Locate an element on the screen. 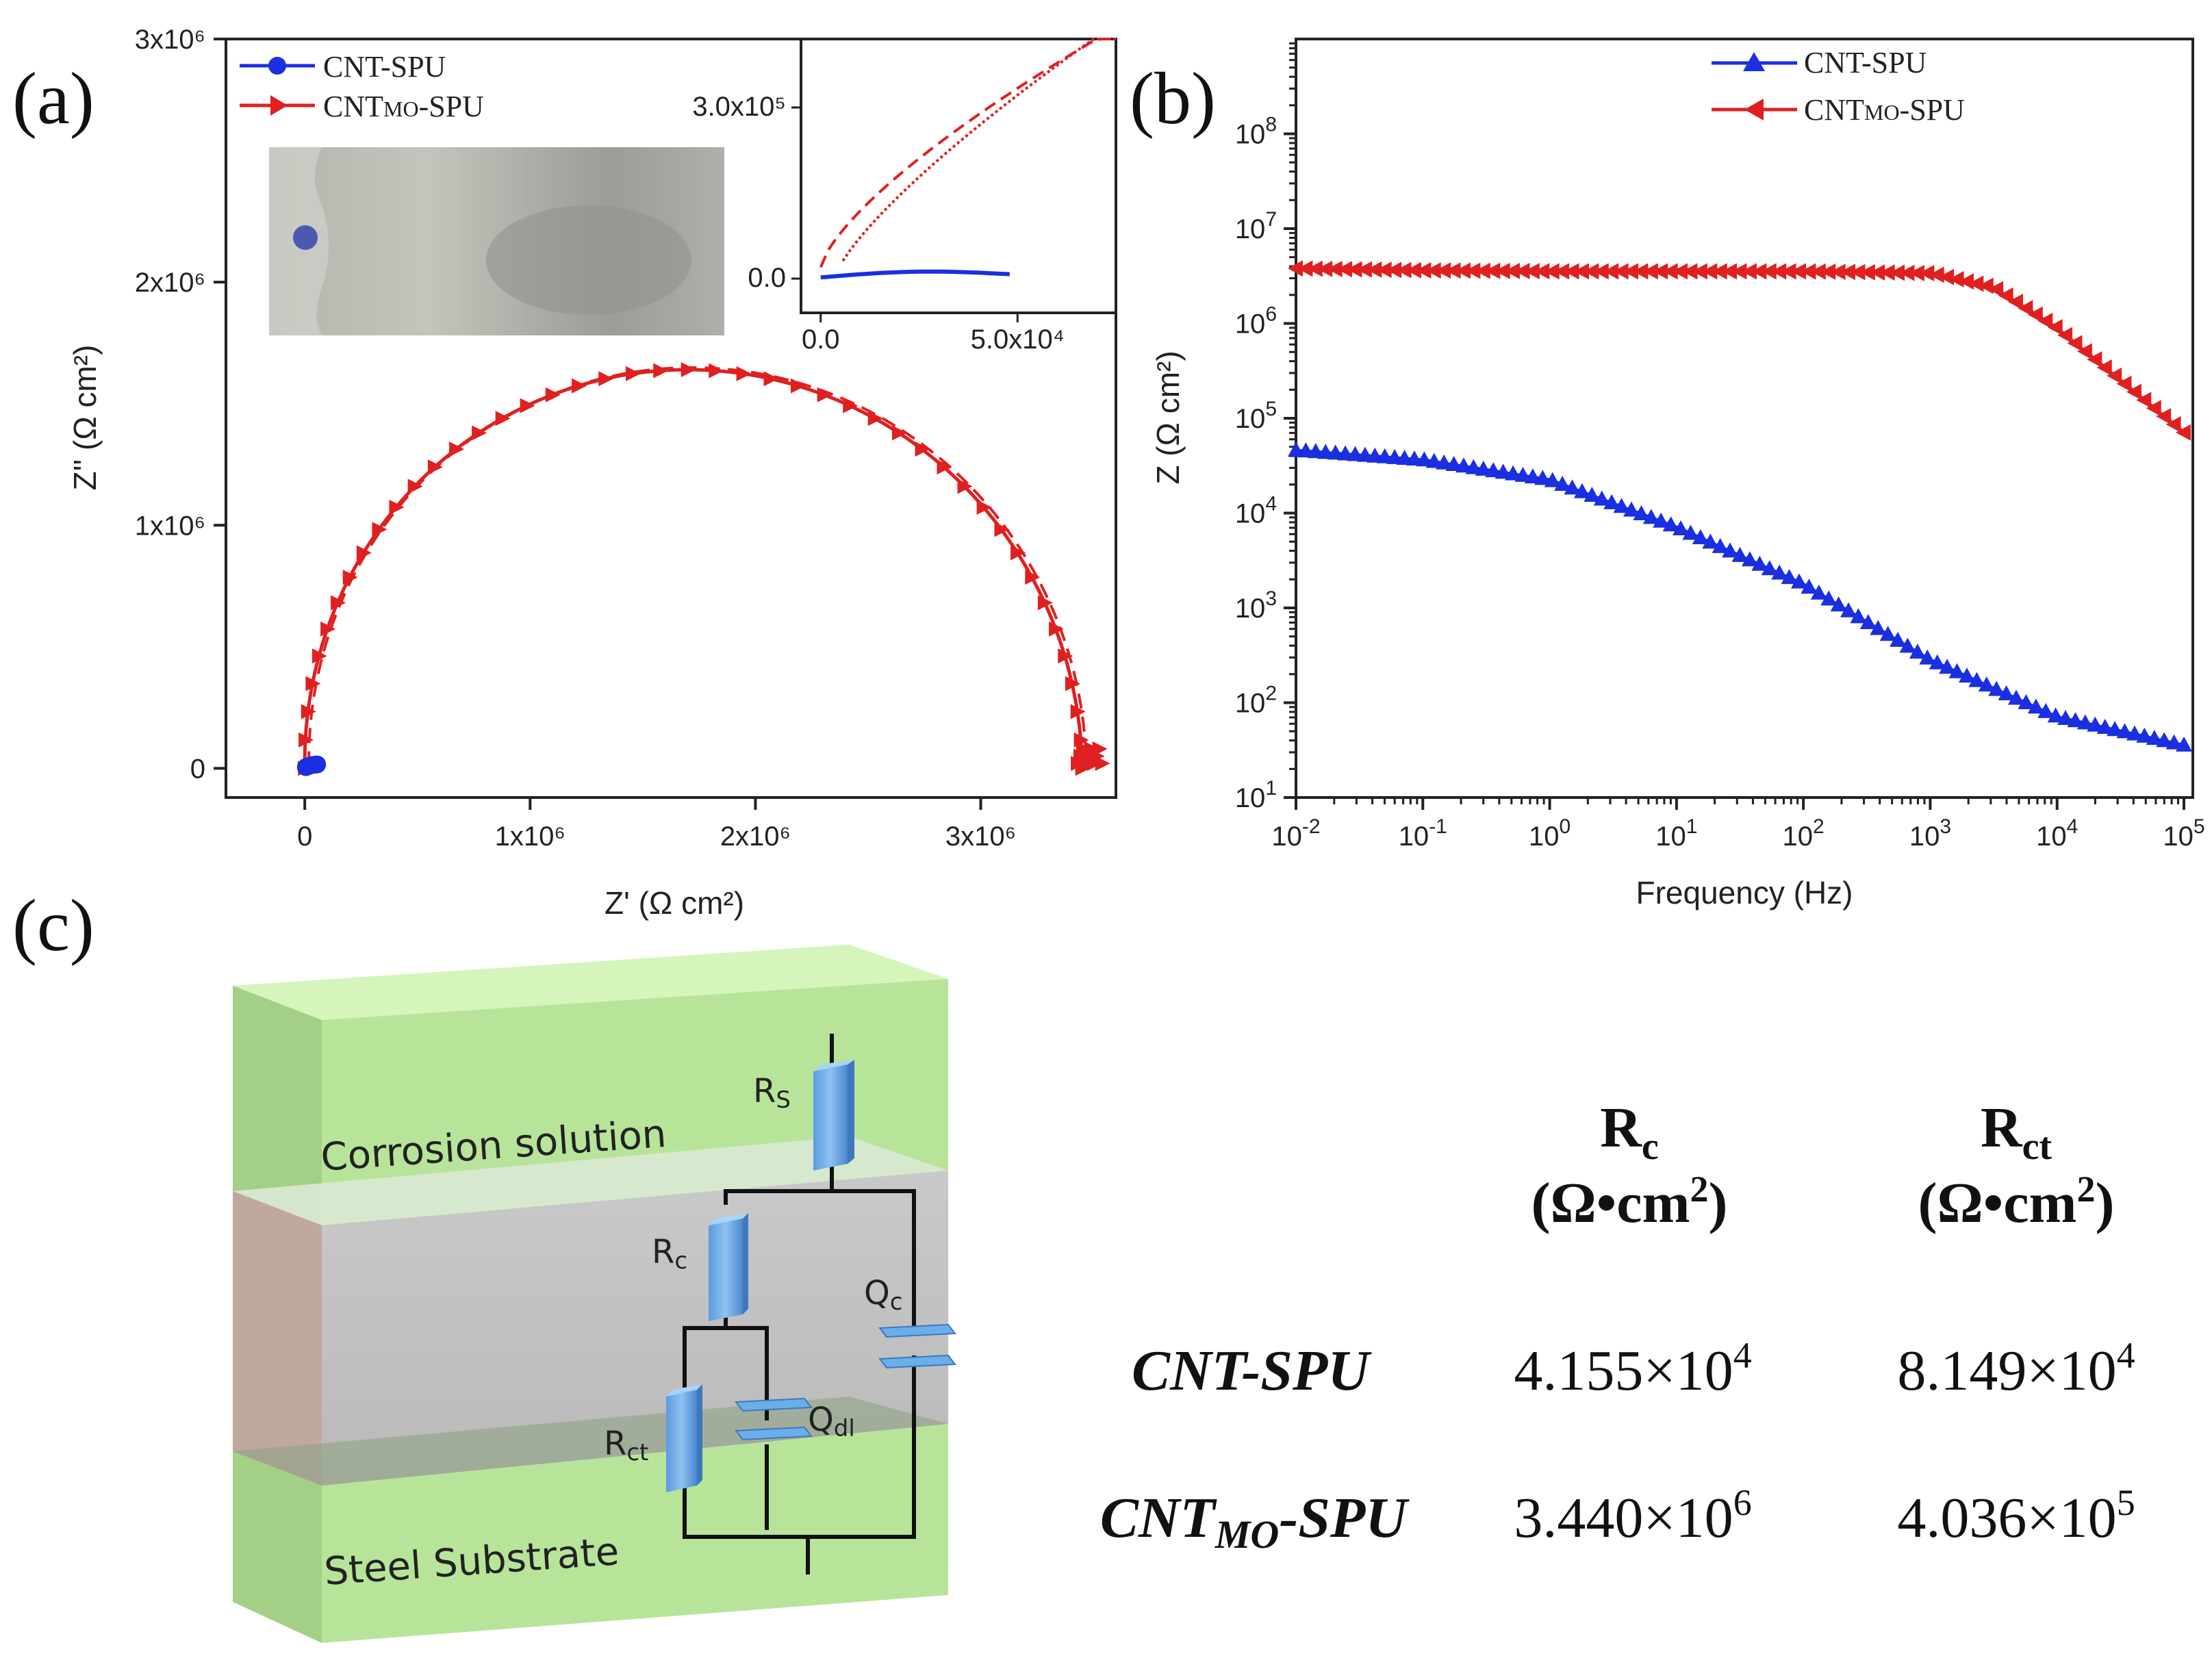  panel-a-ylabel: Z'' (Ω cm²) is located at coordinates (85, 418).